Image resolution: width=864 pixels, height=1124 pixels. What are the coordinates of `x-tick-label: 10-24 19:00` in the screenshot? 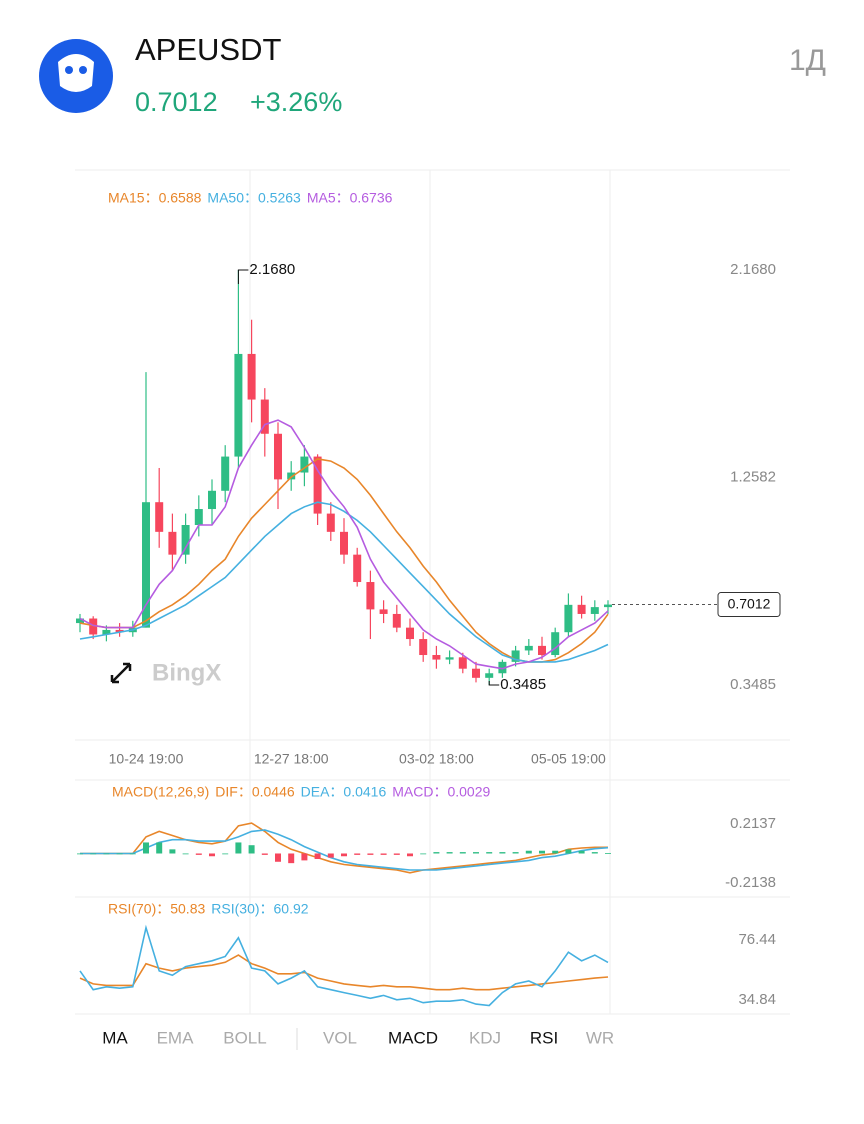 It's located at (146, 759).